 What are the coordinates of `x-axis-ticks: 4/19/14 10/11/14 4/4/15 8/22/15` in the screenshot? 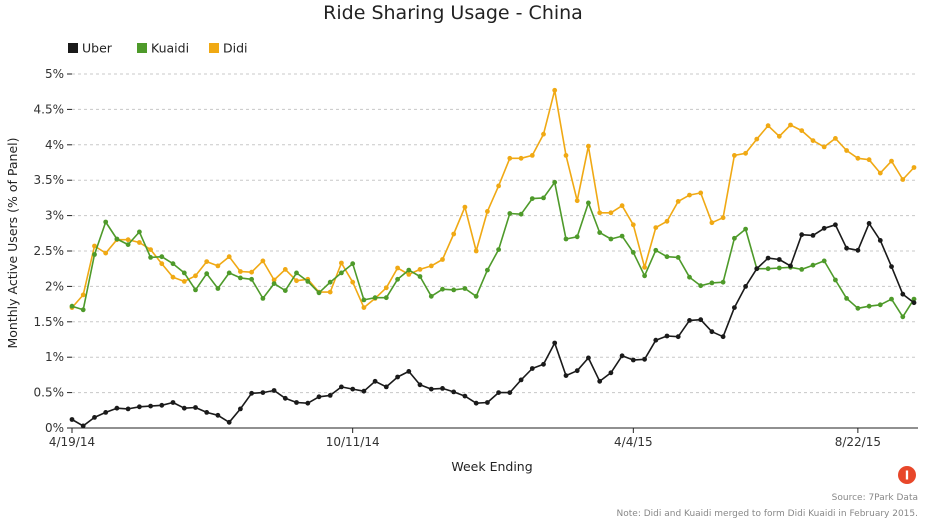 It's located at (465, 438).